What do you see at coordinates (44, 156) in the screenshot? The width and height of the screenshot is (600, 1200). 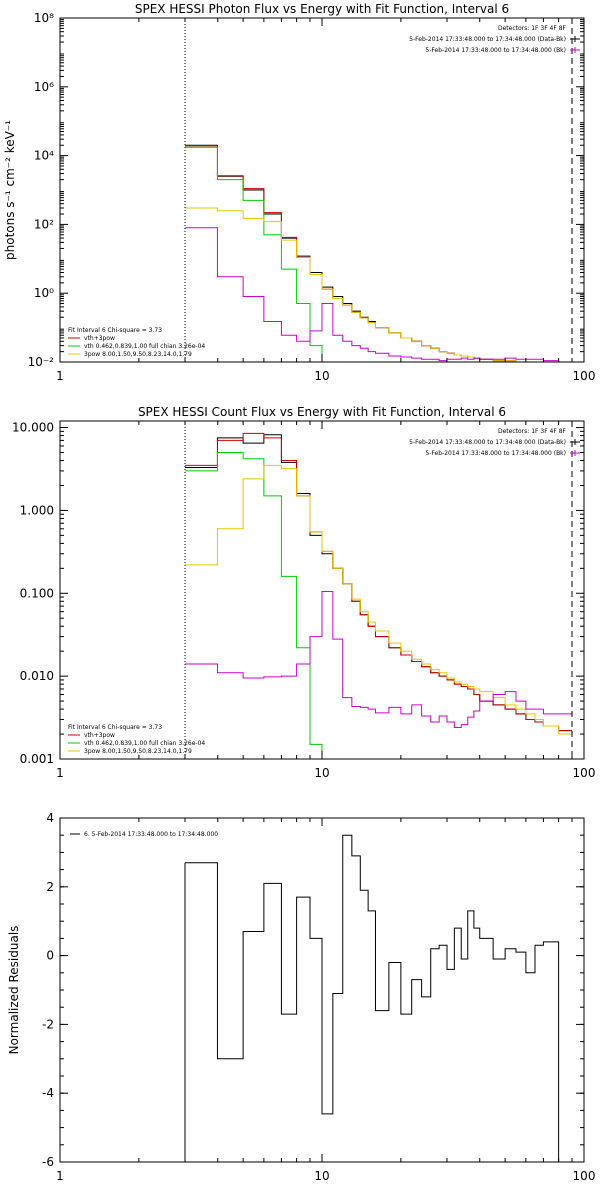 I see `y-tick-label: 10⁴` at bounding box center [44, 156].